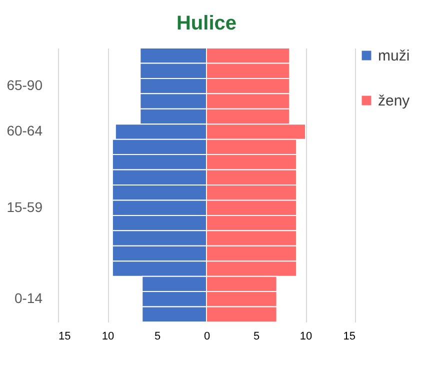 This screenshot has height=365, width=443. Describe the element at coordinates (206, 23) in the screenshot. I see `chart-title: Hulice` at that location.